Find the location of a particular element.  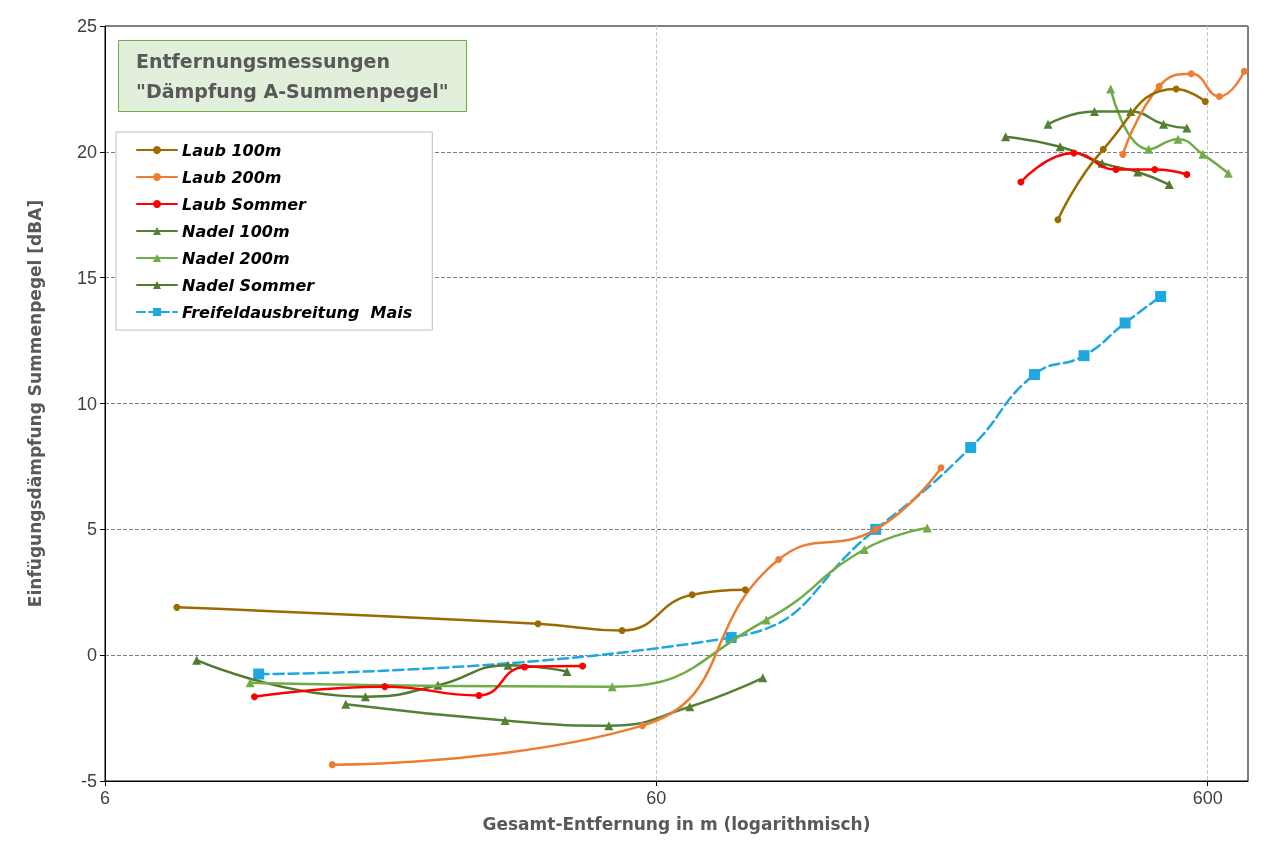

legend-label: Nadel Sommer is located at coordinates (249, 285).